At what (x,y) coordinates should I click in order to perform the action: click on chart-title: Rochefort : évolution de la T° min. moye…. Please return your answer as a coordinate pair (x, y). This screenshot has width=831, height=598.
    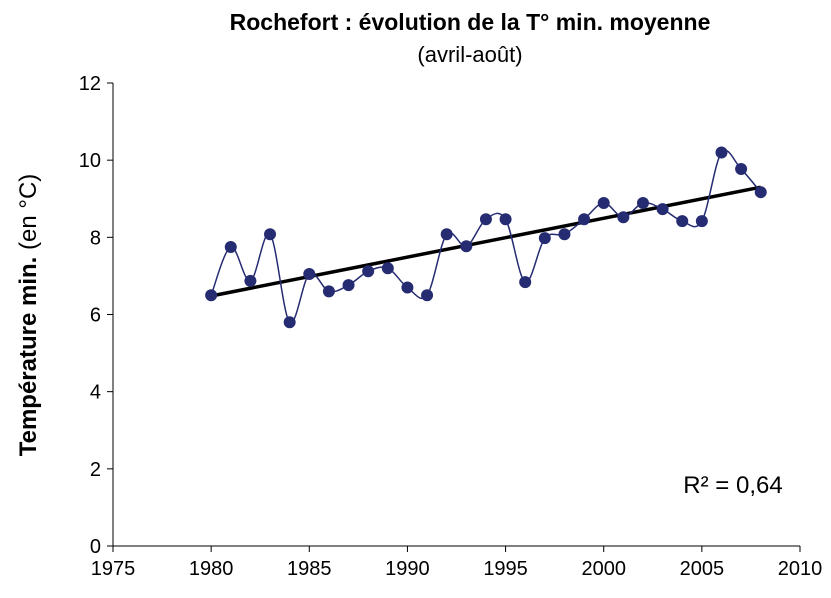
    Looking at the image, I should click on (470, 22).